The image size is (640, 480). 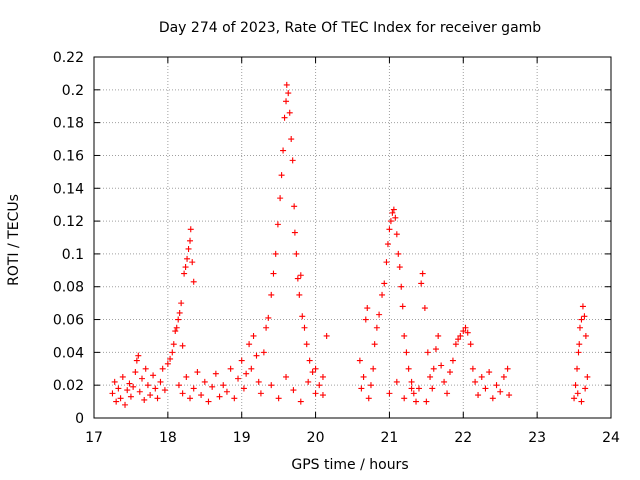 I want to click on y-tick-label: 0.2, so click(x=73, y=91).